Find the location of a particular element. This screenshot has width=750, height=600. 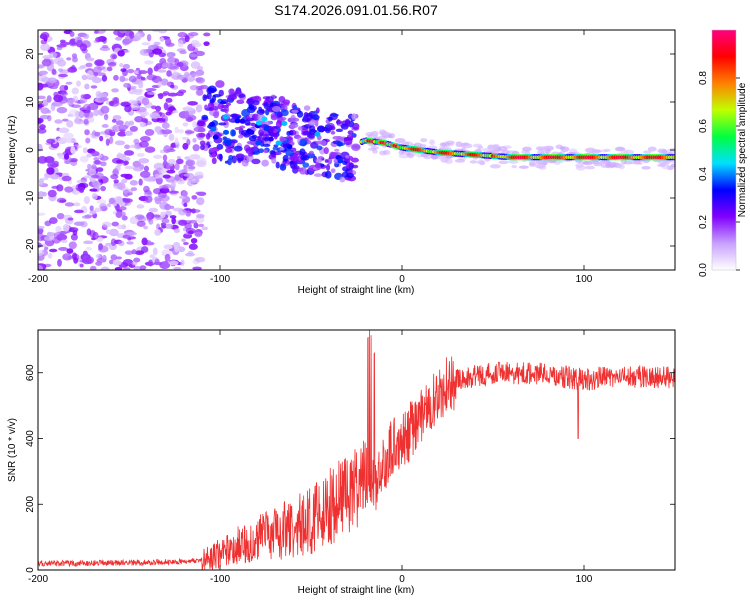

x-tick-label: -200 is located at coordinates (38, 579).